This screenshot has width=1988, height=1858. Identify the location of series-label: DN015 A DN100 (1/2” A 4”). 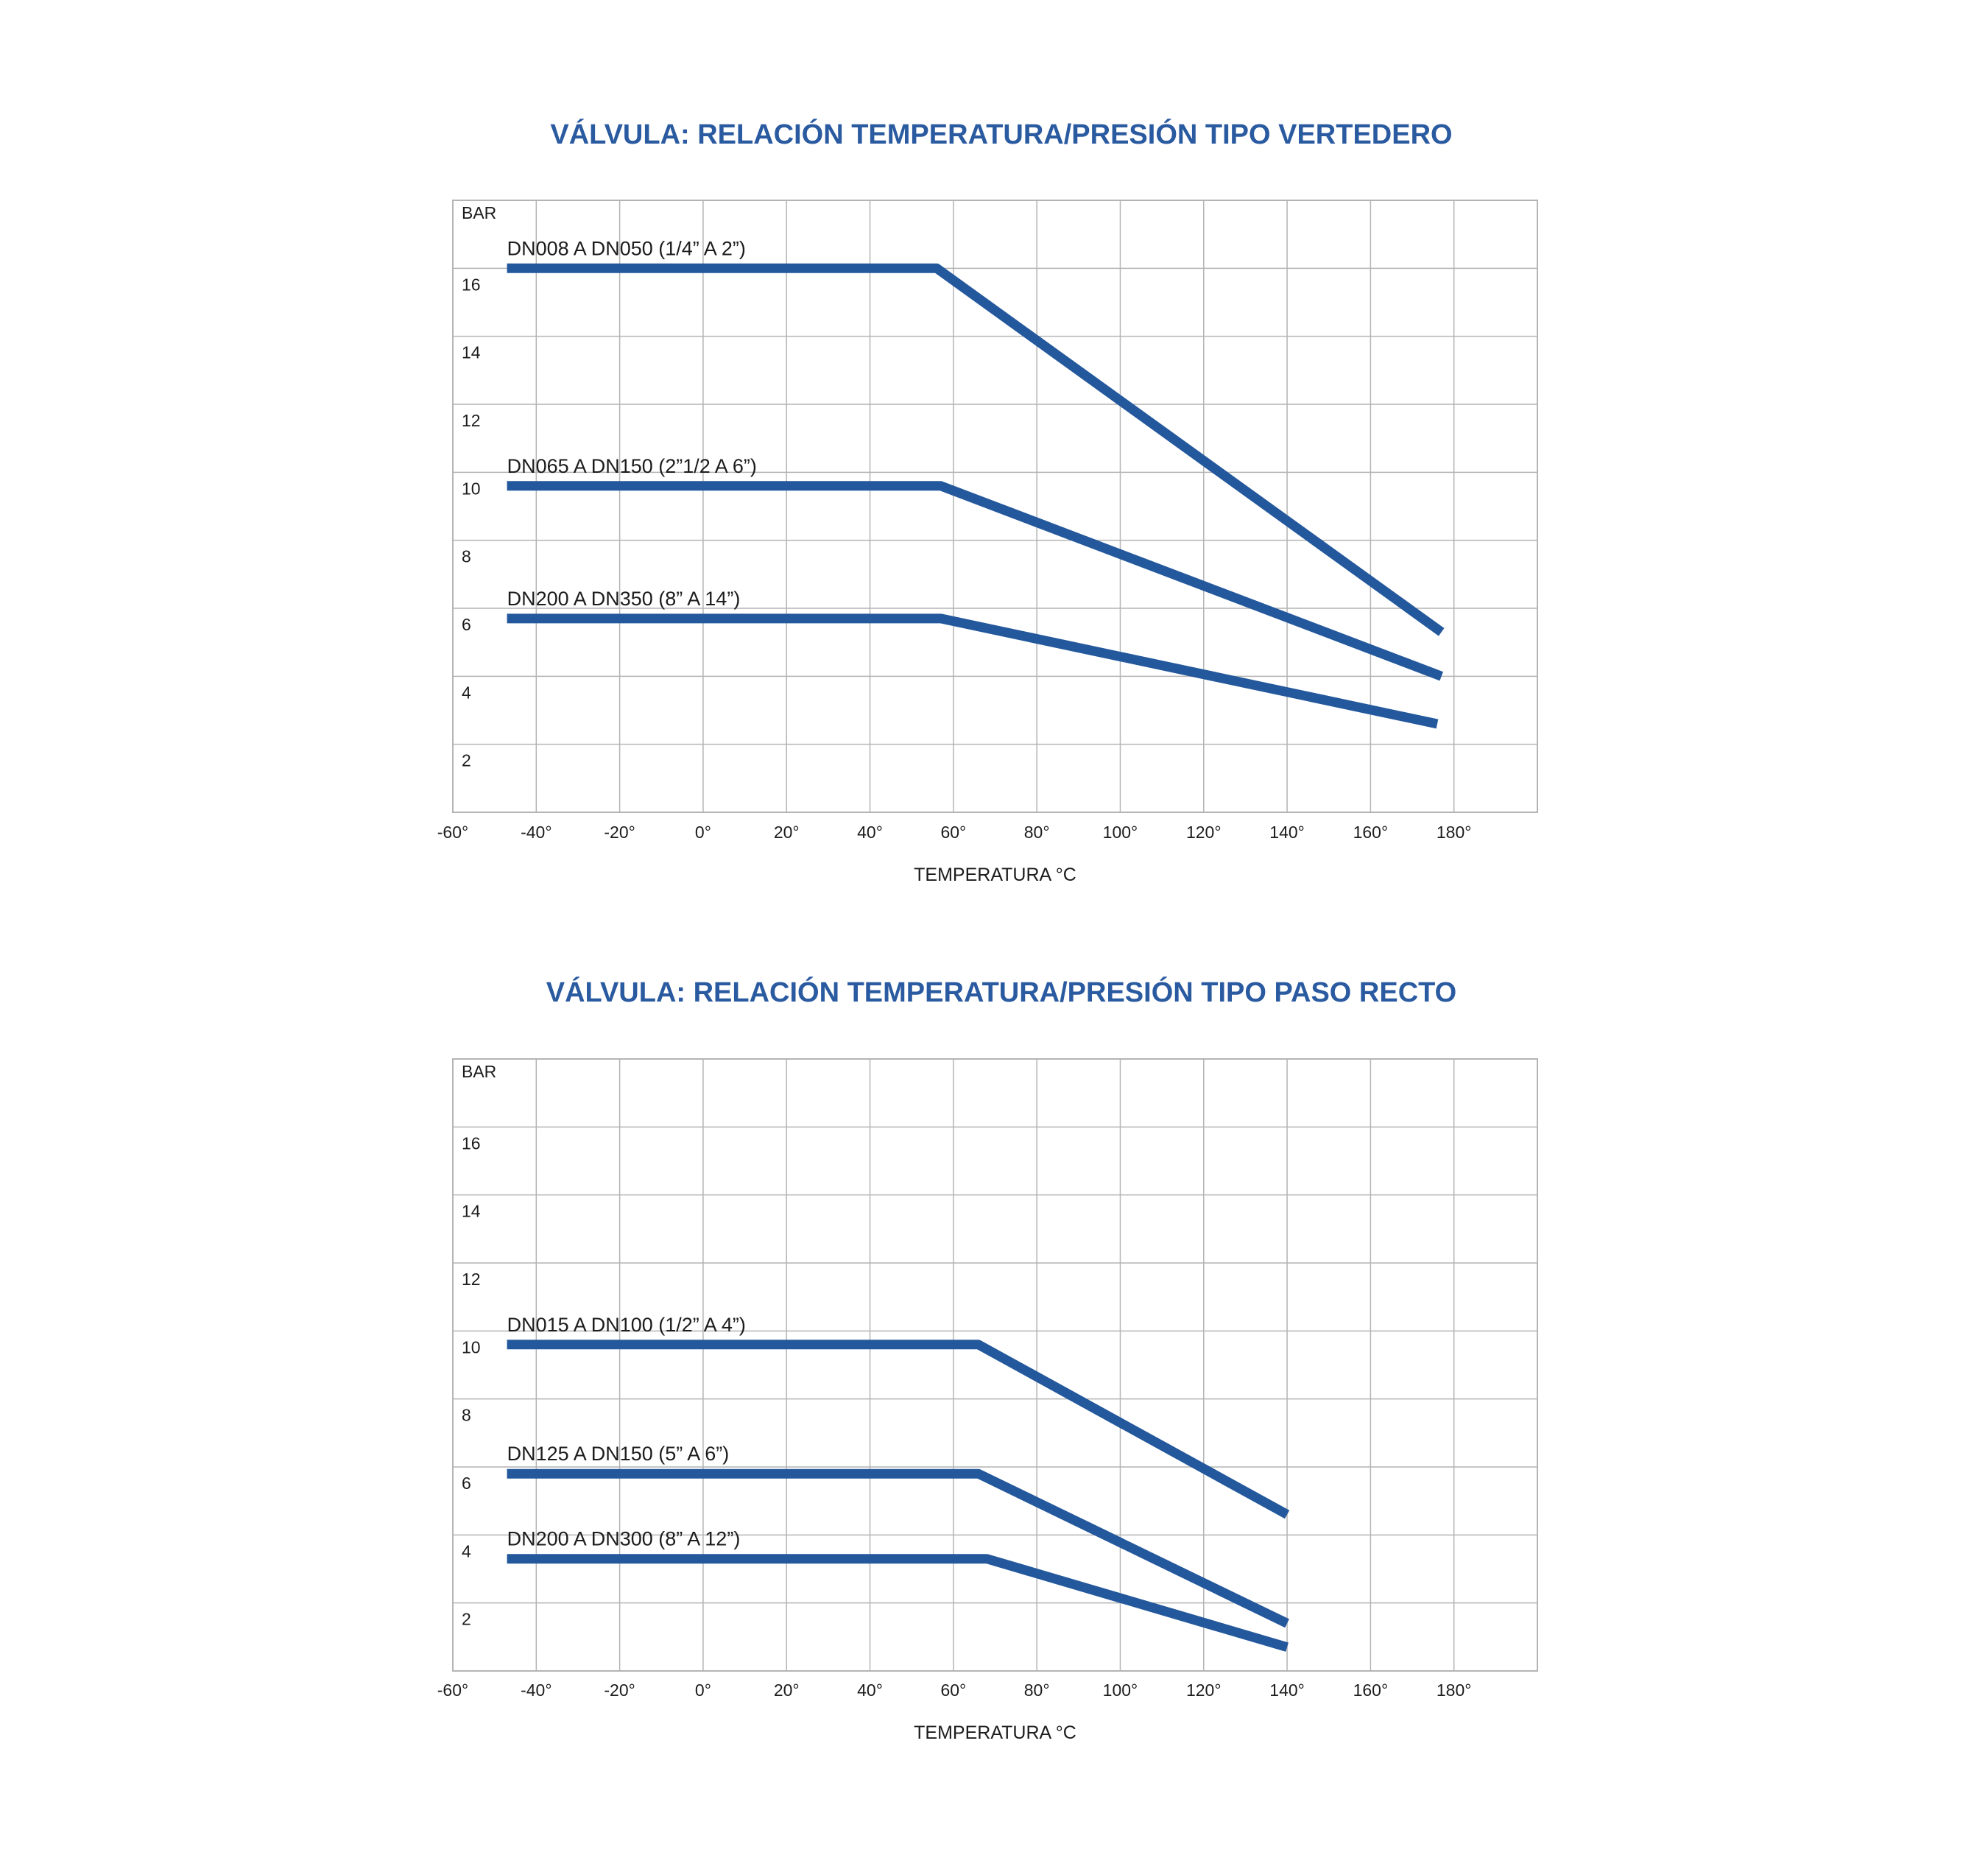
(626, 1325).